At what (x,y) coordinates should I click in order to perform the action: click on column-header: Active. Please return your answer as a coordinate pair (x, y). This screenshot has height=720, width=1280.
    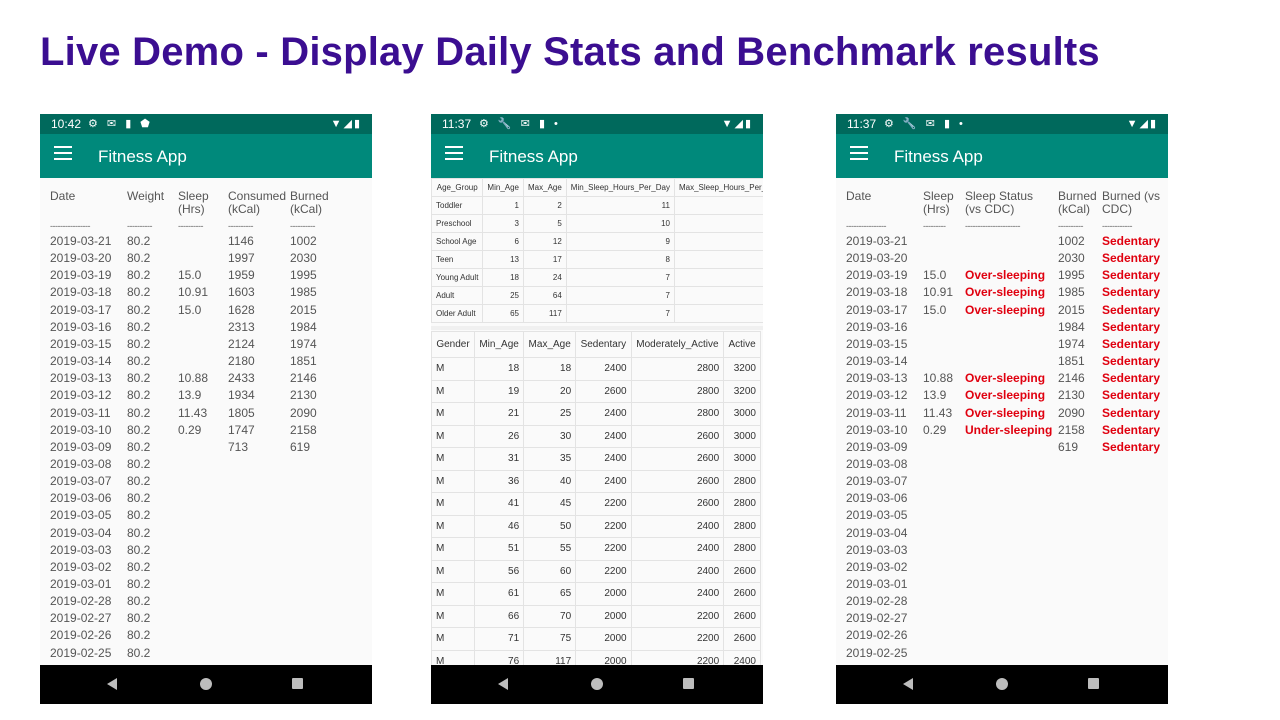
    Looking at the image, I should click on (742, 344).